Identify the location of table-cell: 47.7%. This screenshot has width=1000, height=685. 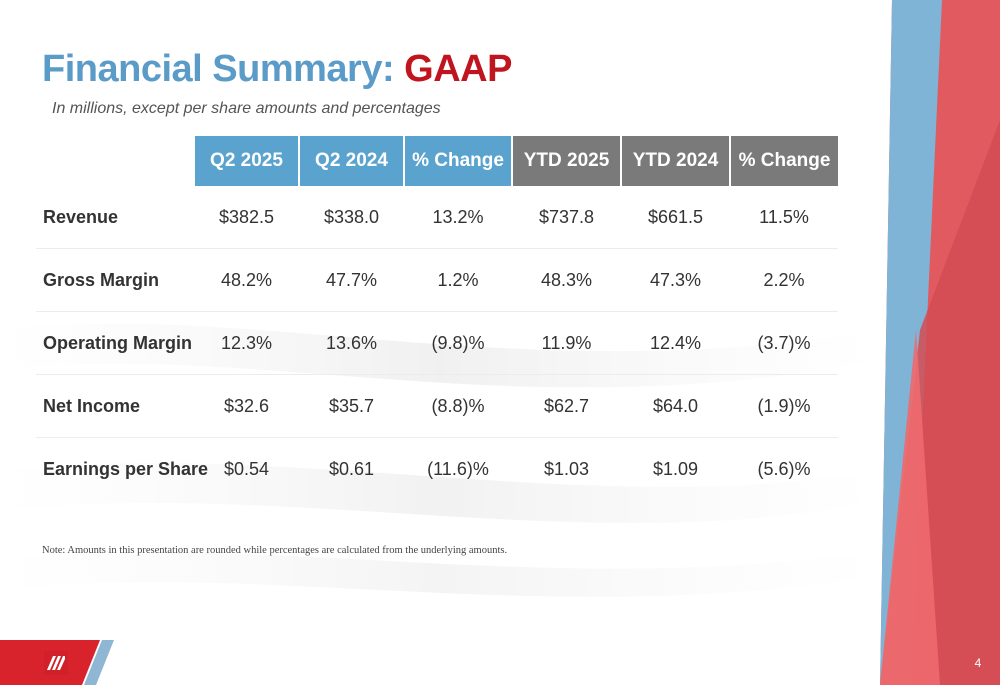
(351, 280).